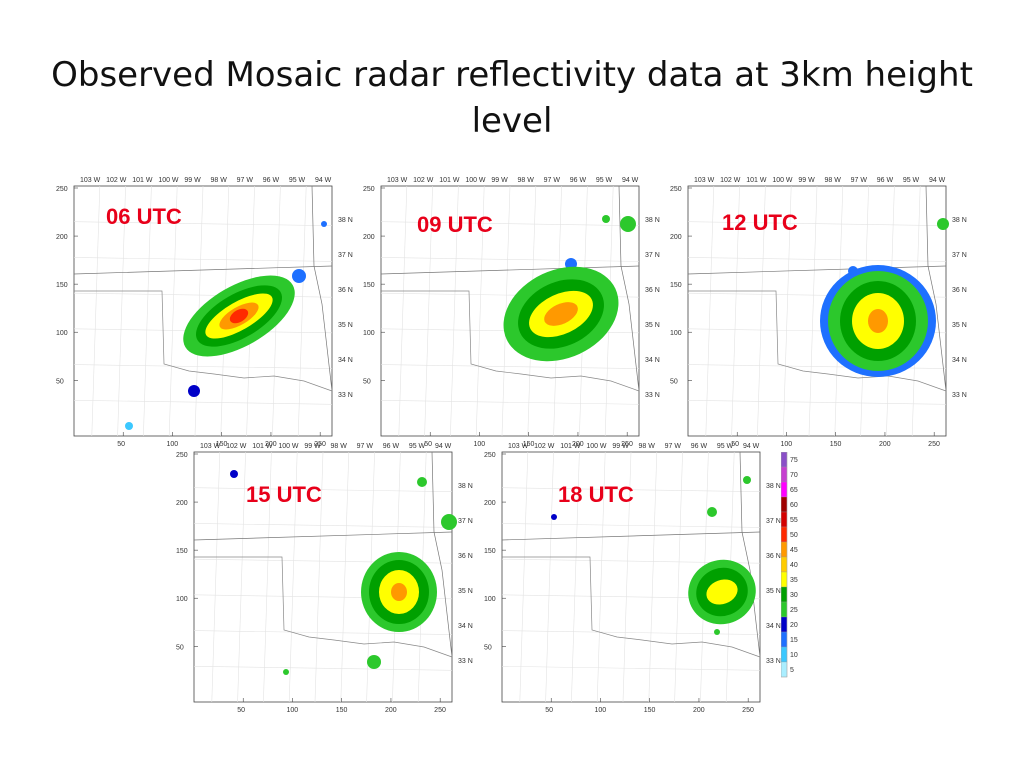 The height and width of the screenshot is (768, 1024). Describe the element at coordinates (284, 494) in the screenshot. I see `time-label: 15 UTC` at that location.